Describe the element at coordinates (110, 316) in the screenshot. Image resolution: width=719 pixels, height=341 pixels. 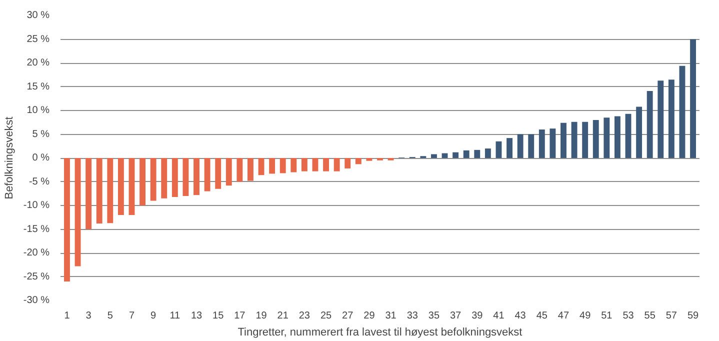
I see `x-tick-label: 5` at that location.